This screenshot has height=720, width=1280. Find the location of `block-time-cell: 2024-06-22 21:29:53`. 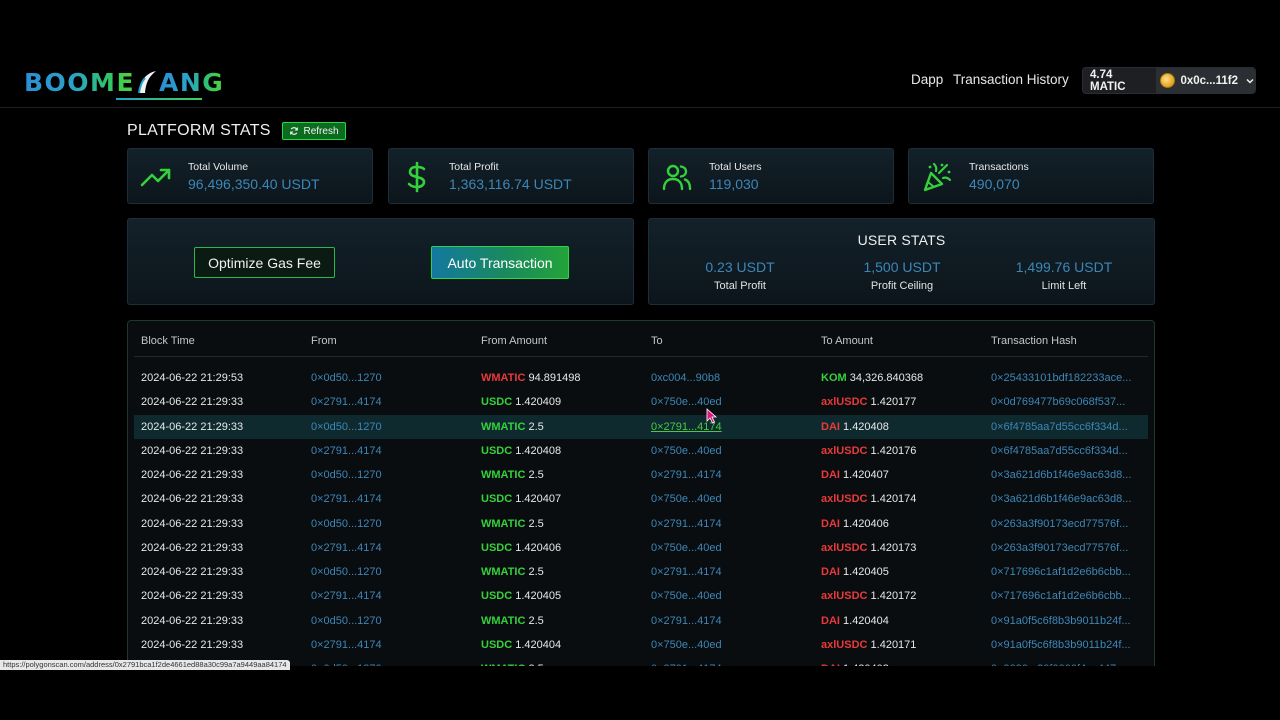

block-time-cell: 2024-06-22 21:29:53 is located at coordinates (192, 378).